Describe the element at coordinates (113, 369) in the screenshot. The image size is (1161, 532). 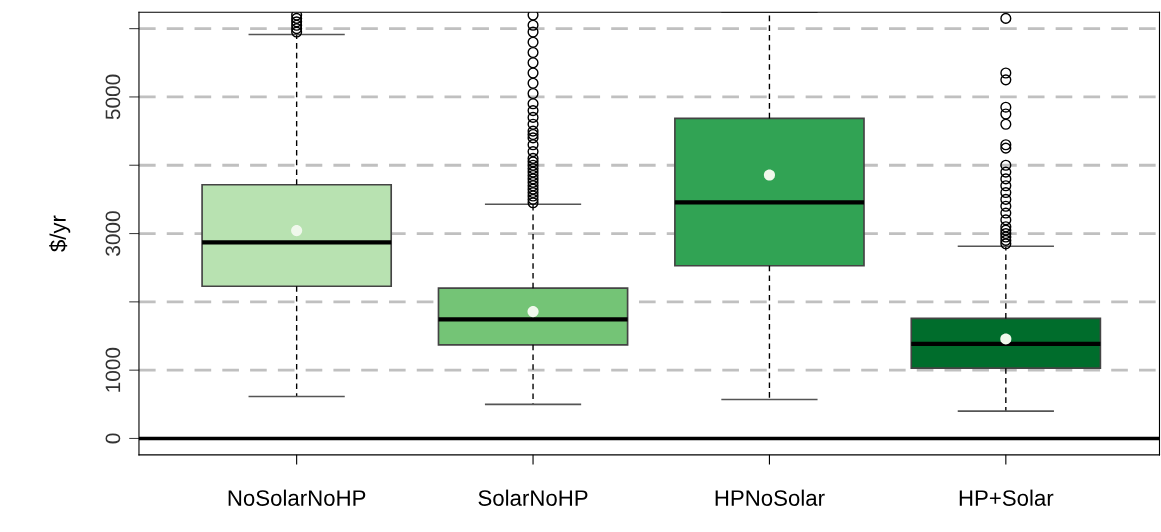
I see `y-tick-label: 1000` at that location.